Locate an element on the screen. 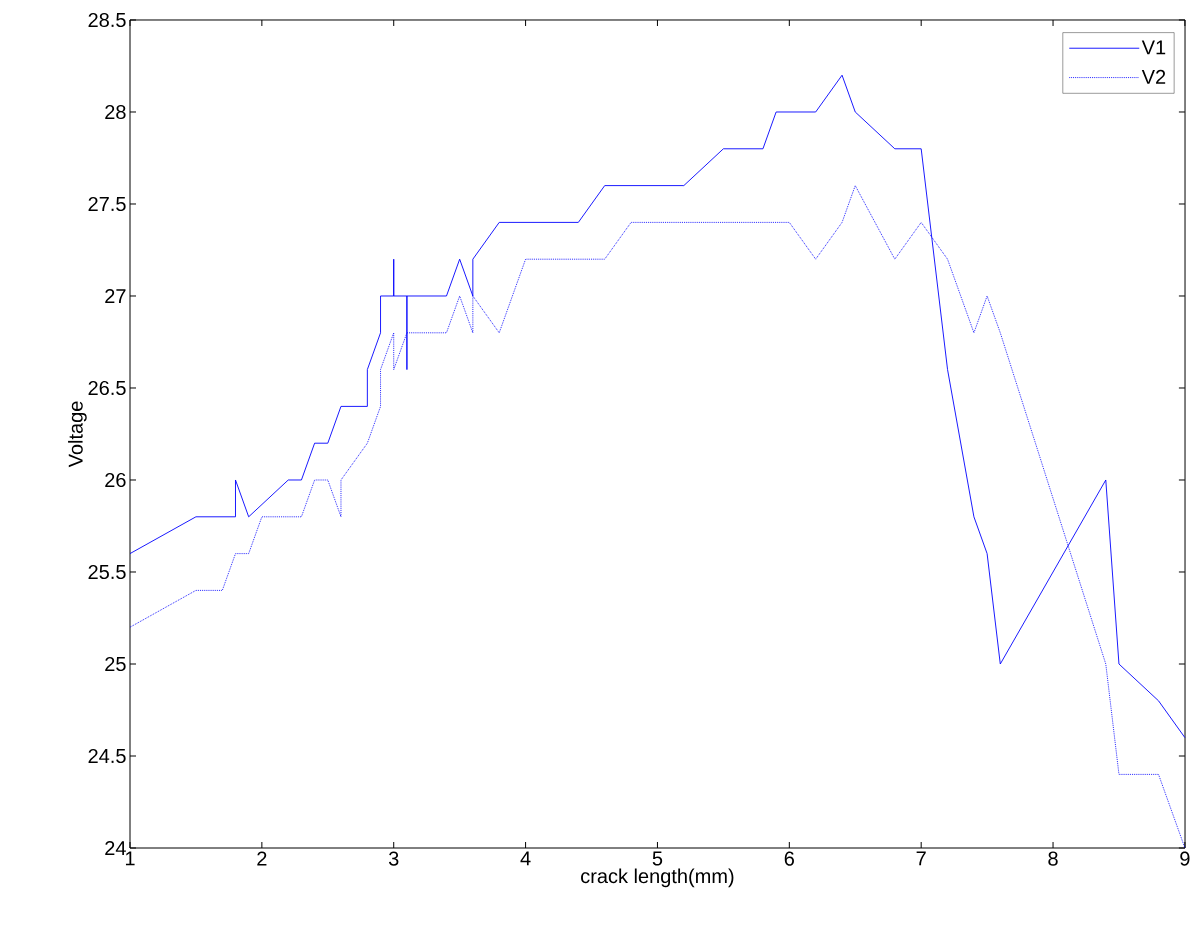 This screenshot has width=1202, height=937. y-tick-label: 26.5 is located at coordinates (107, 388).